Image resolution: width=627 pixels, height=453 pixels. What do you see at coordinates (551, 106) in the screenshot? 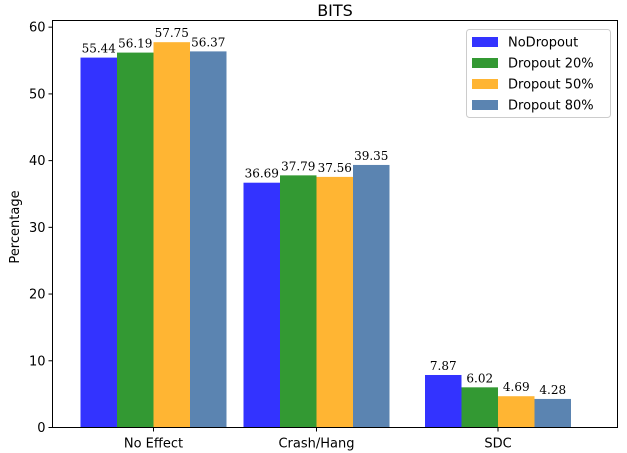
I see `legend-label: Dropout 80%` at bounding box center [551, 106].